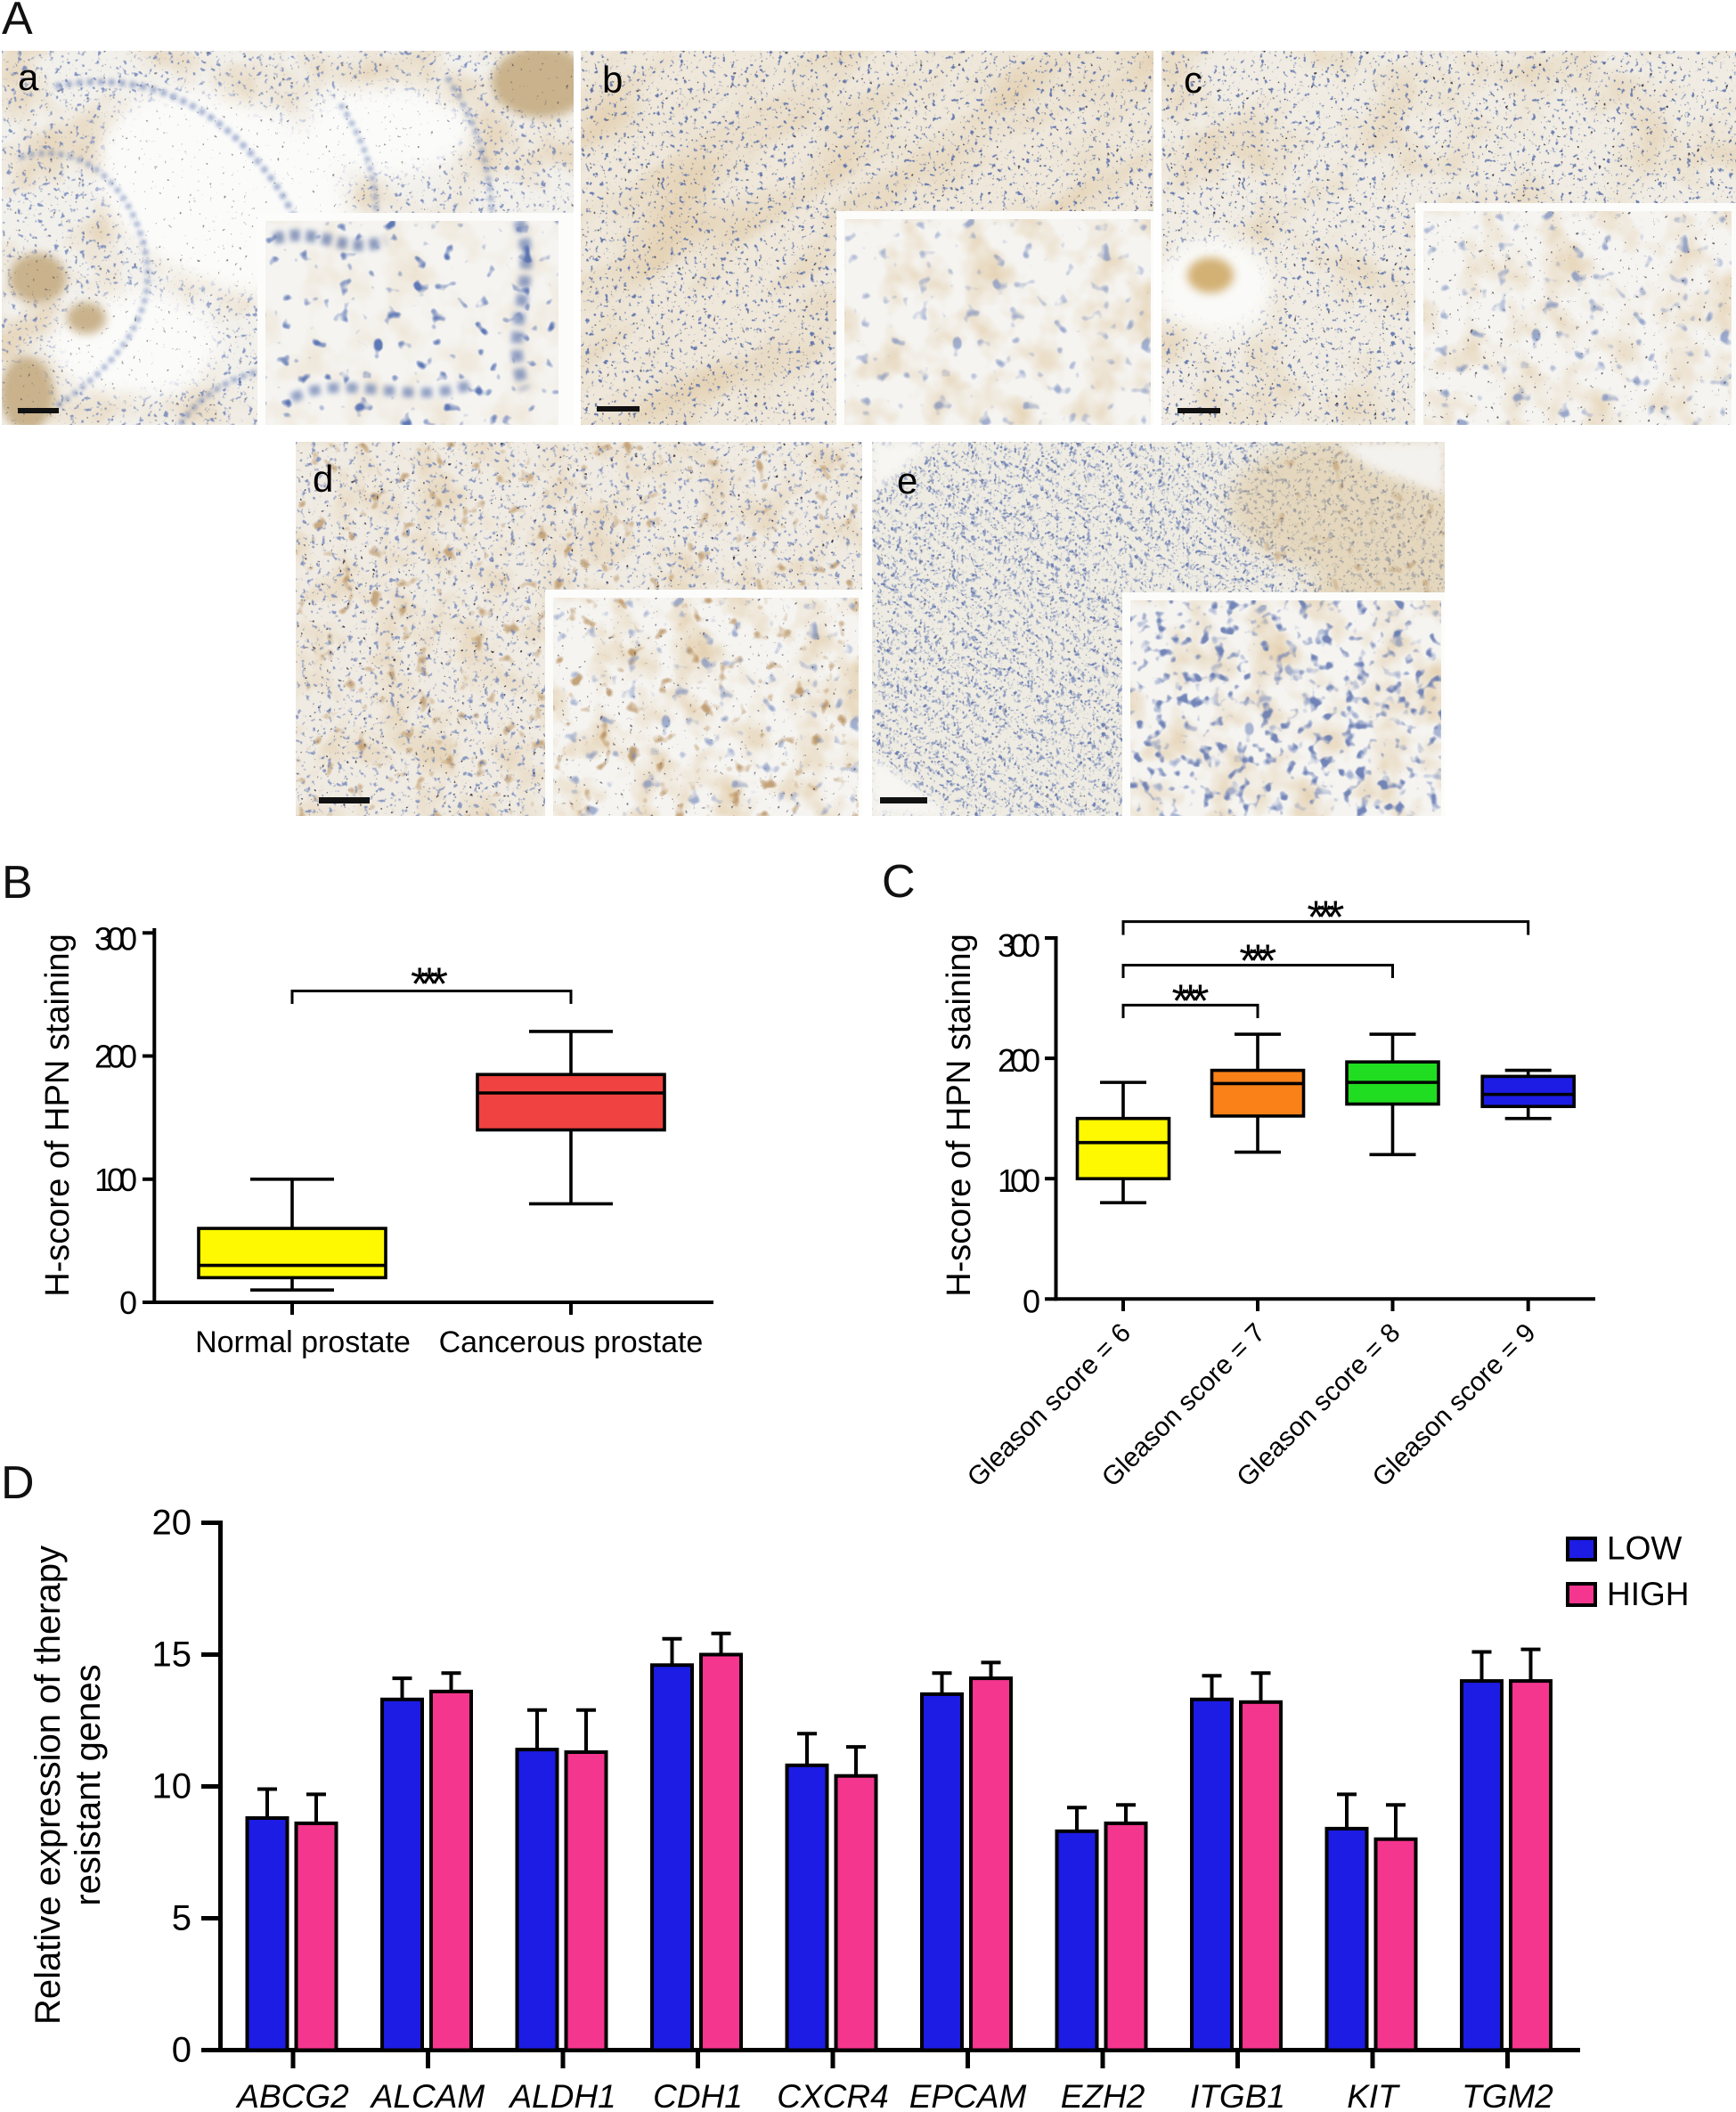 The width and height of the screenshot is (1736, 2112). What do you see at coordinates (172, 1786) in the screenshot?
I see `svg-text: 10` at bounding box center [172, 1786].